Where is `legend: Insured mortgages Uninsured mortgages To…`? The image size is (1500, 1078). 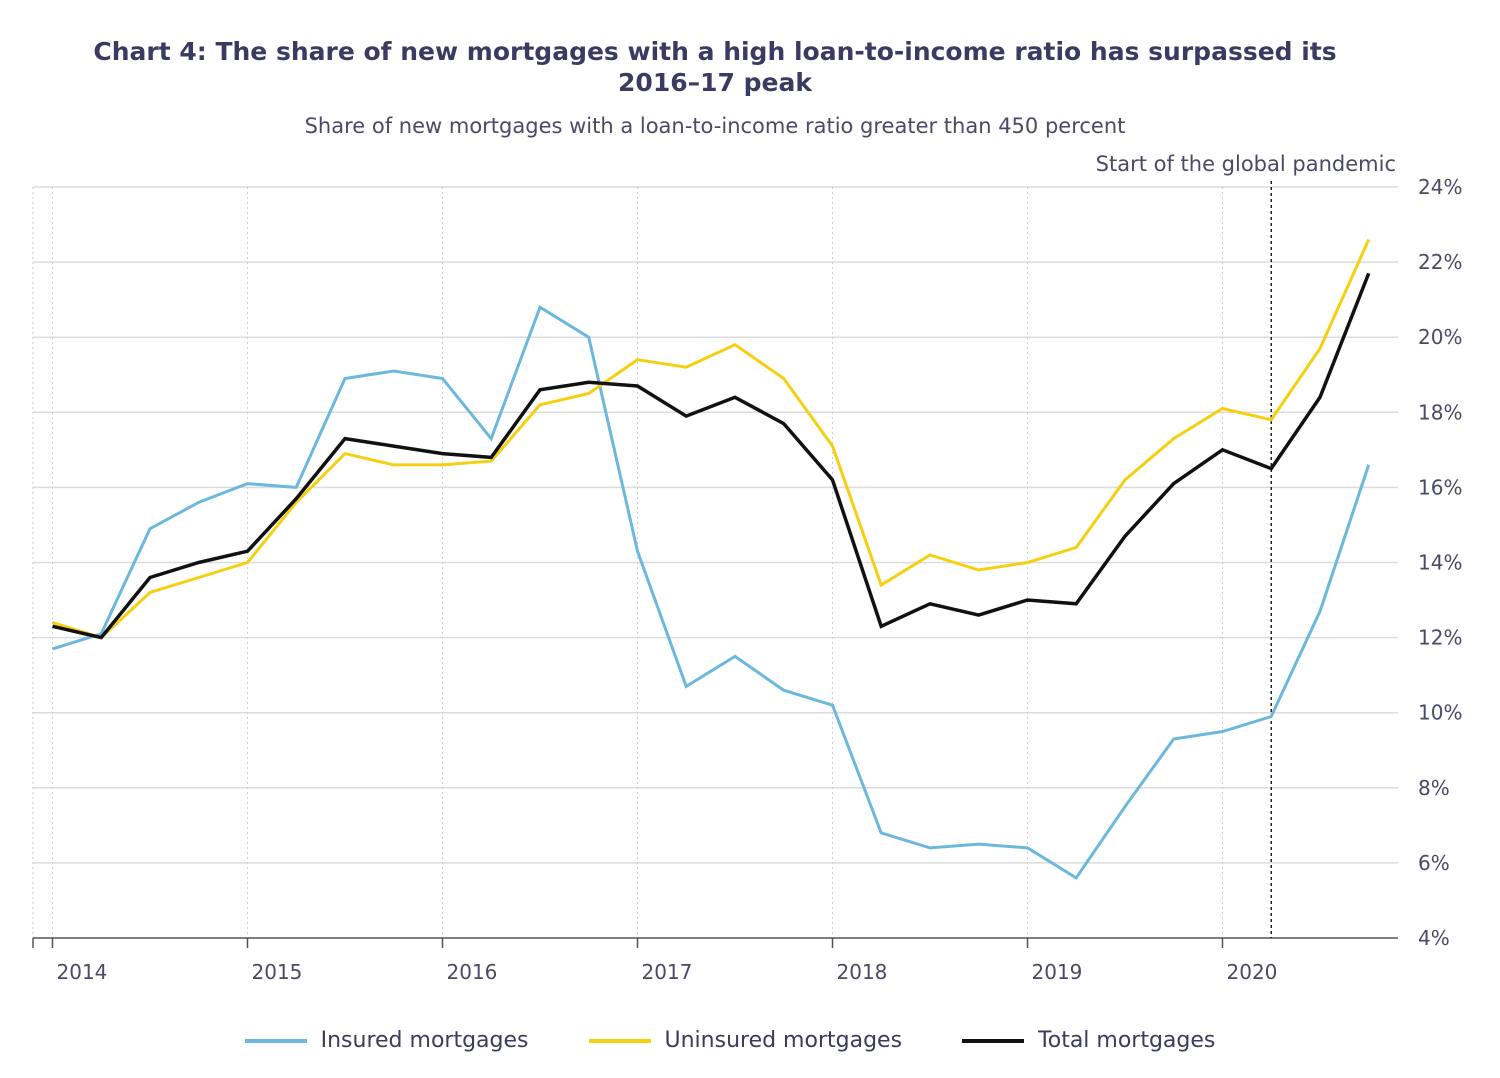
legend: Insured mortgages Uninsured mortgages To… is located at coordinates (730, 1040).